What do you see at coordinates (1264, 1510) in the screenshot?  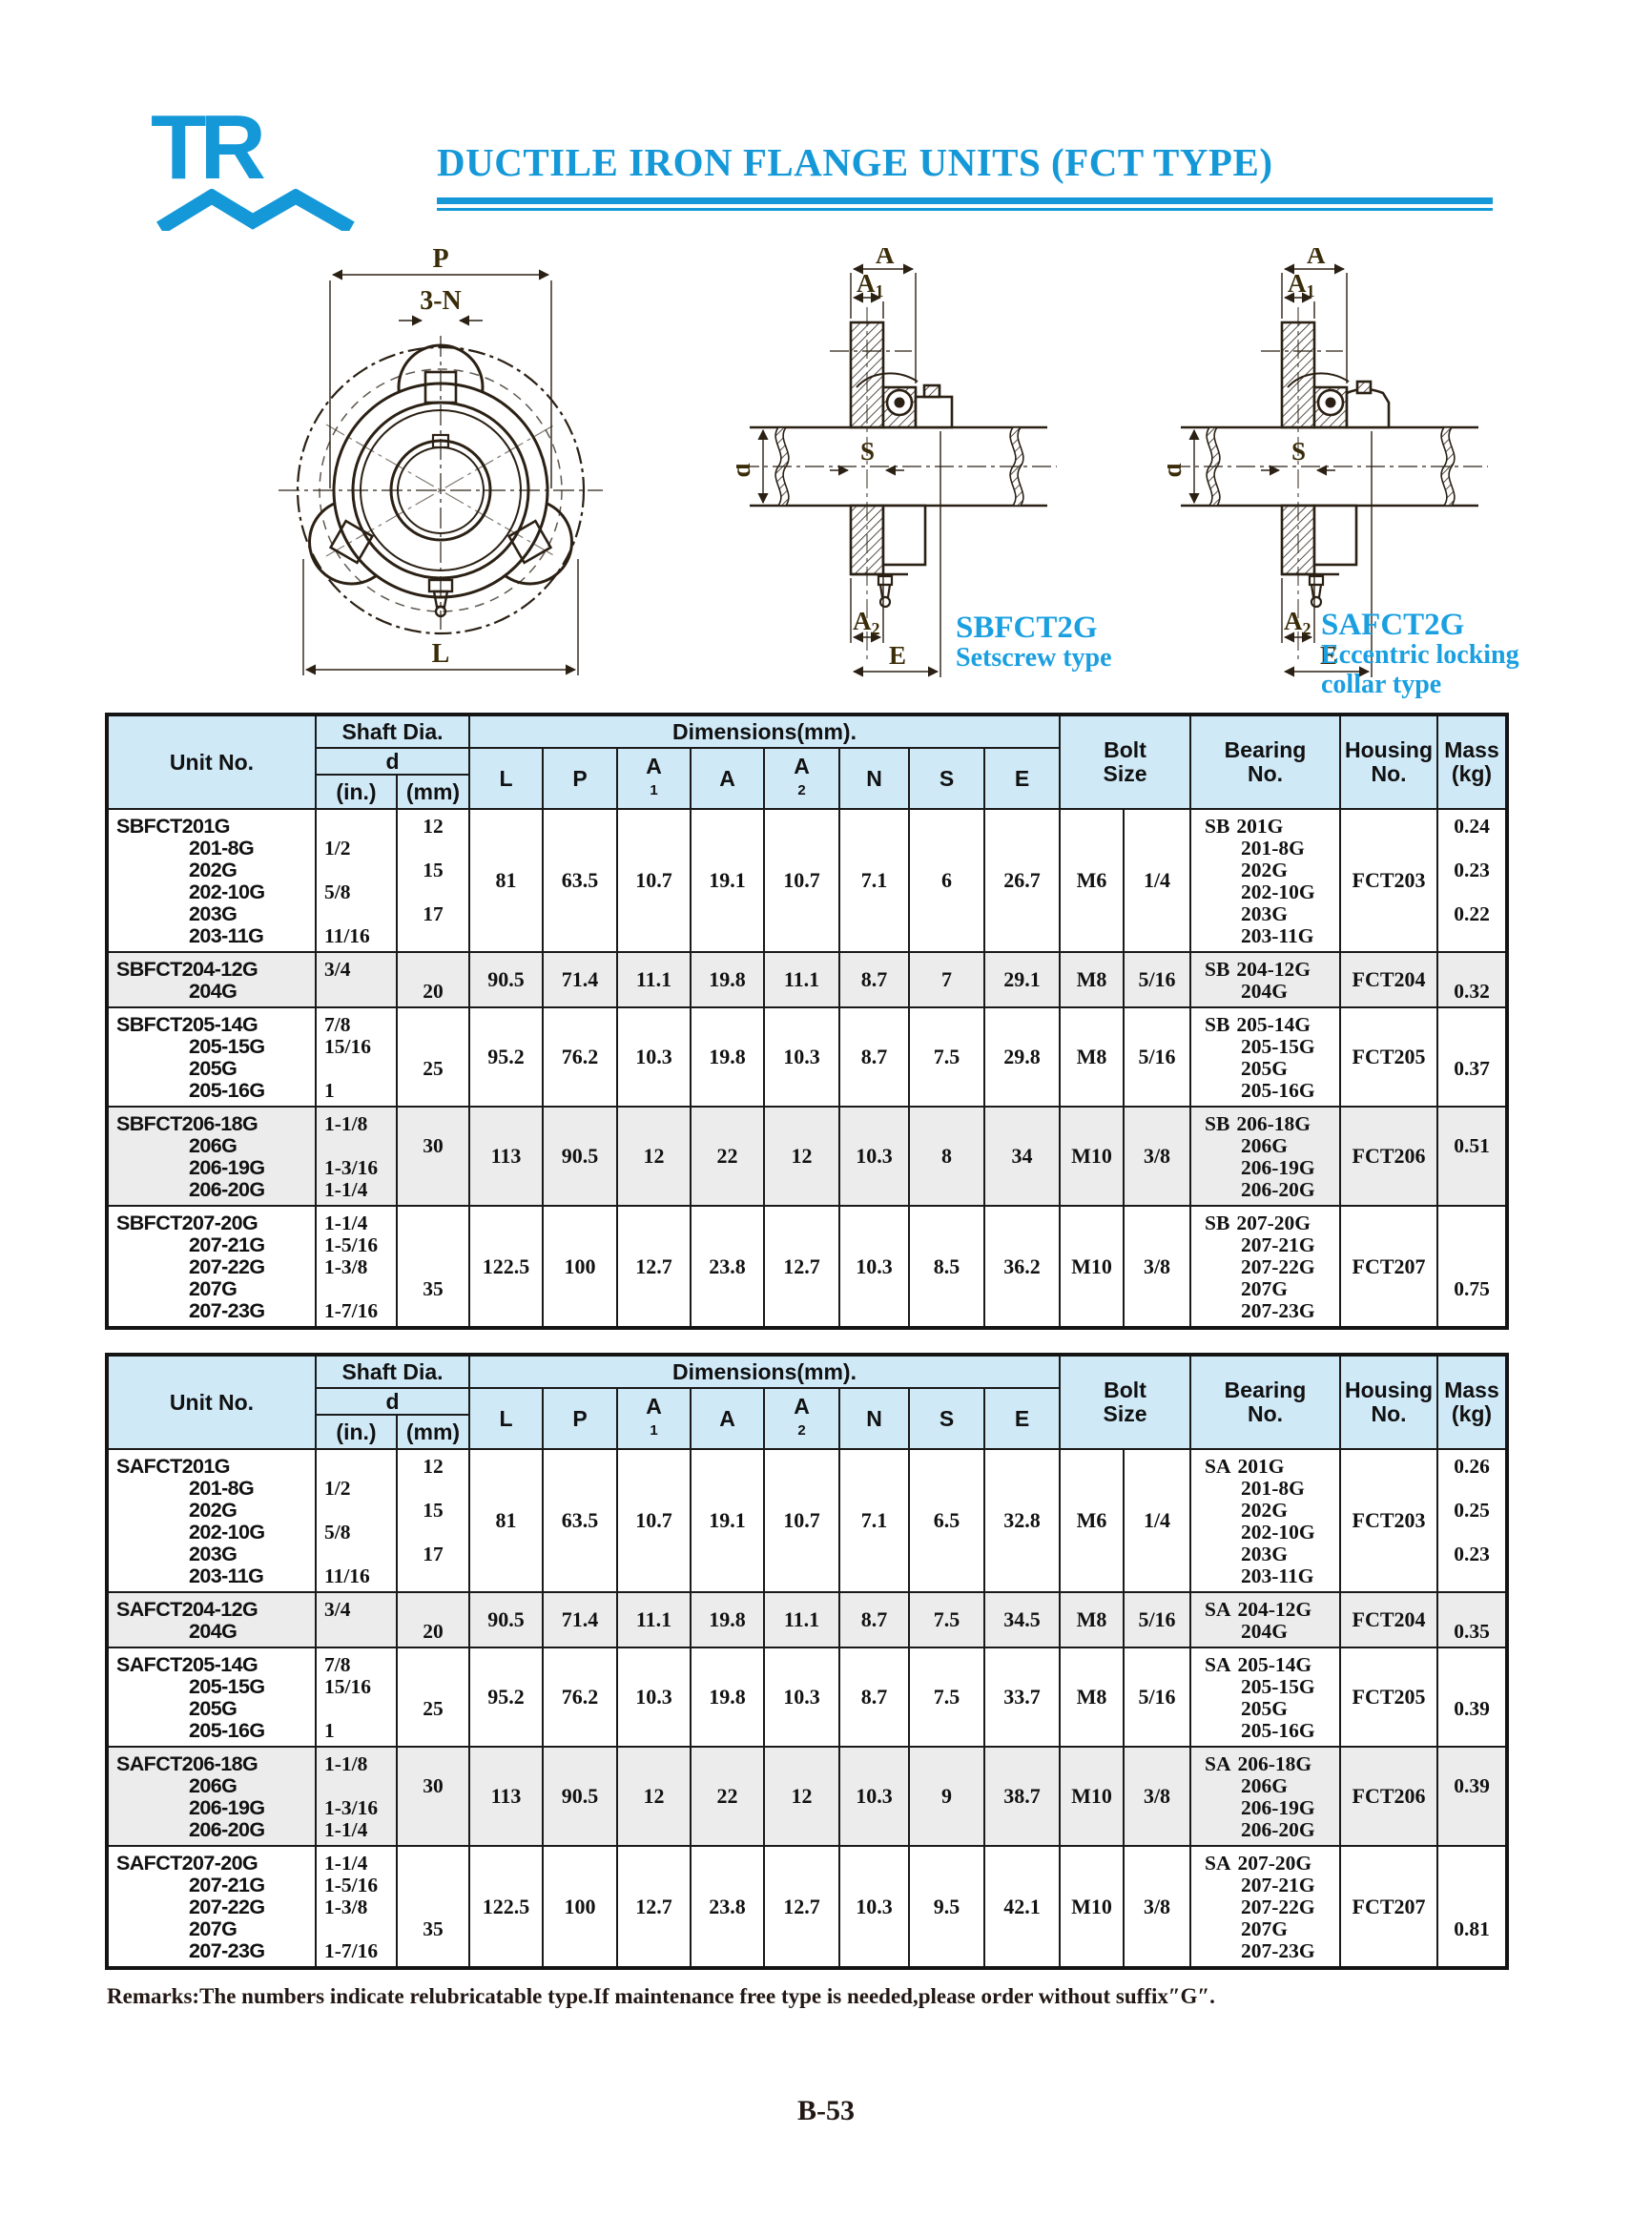 I see `bearing-line: 202G` at bounding box center [1264, 1510].